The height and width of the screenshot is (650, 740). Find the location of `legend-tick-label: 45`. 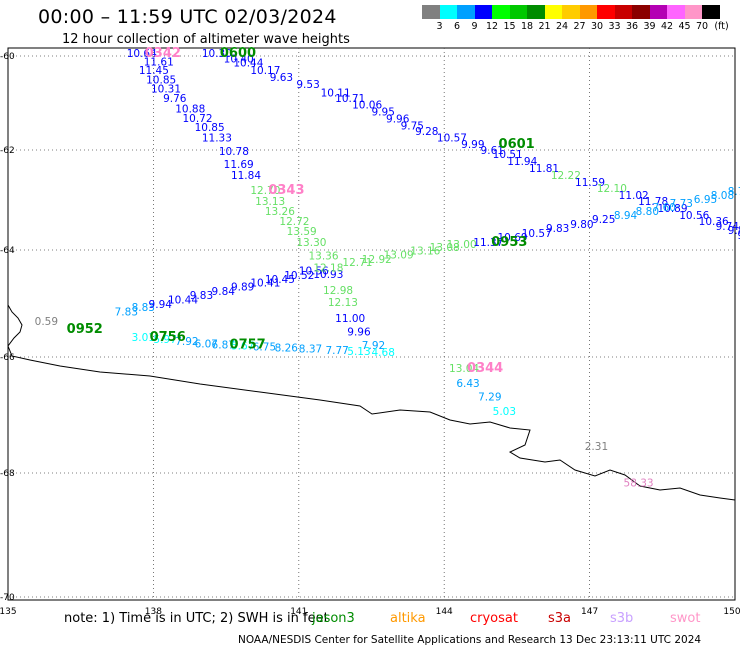

legend-tick-label: 45 is located at coordinates (684, 26).